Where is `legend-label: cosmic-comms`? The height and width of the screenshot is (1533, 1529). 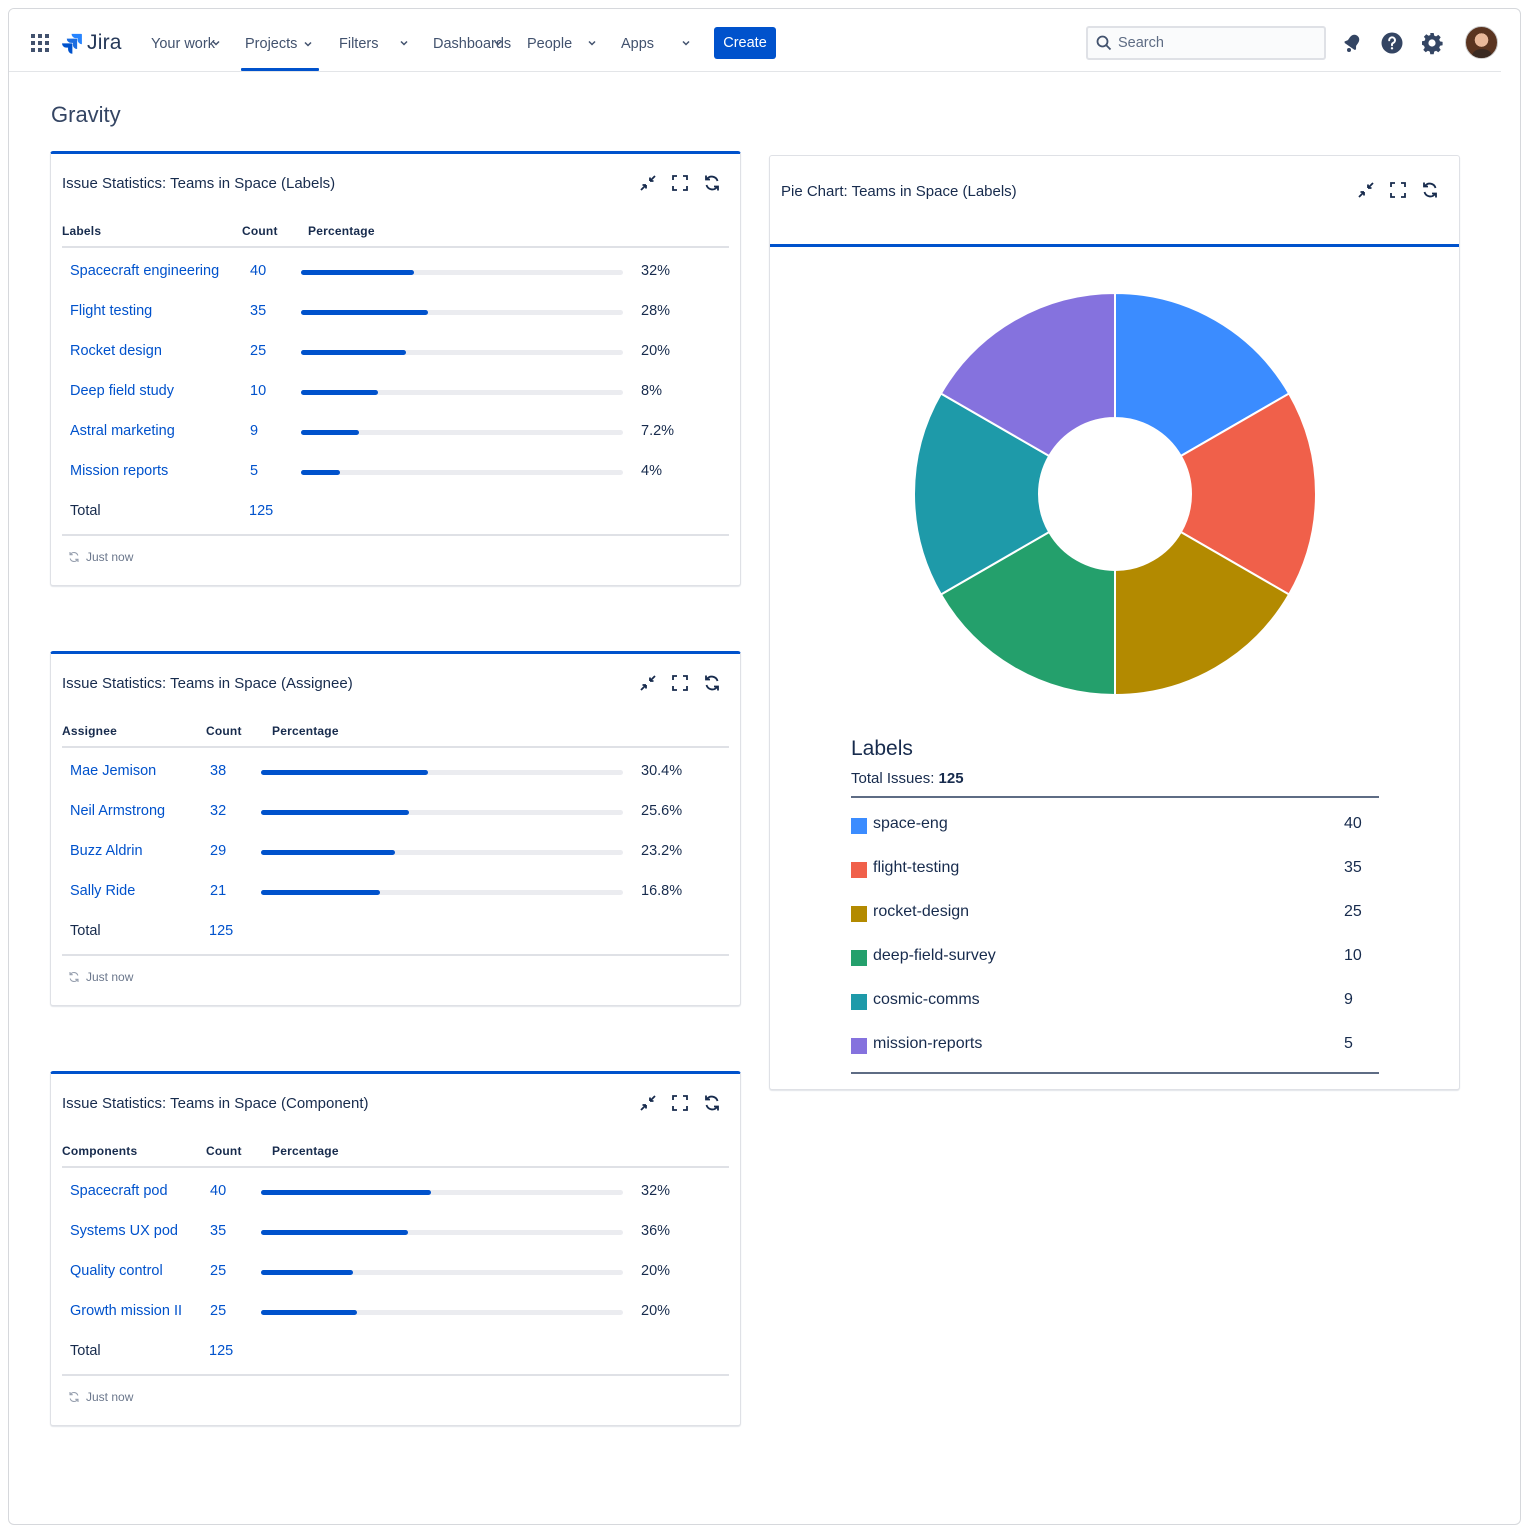 legend-label: cosmic-comms is located at coordinates (926, 999).